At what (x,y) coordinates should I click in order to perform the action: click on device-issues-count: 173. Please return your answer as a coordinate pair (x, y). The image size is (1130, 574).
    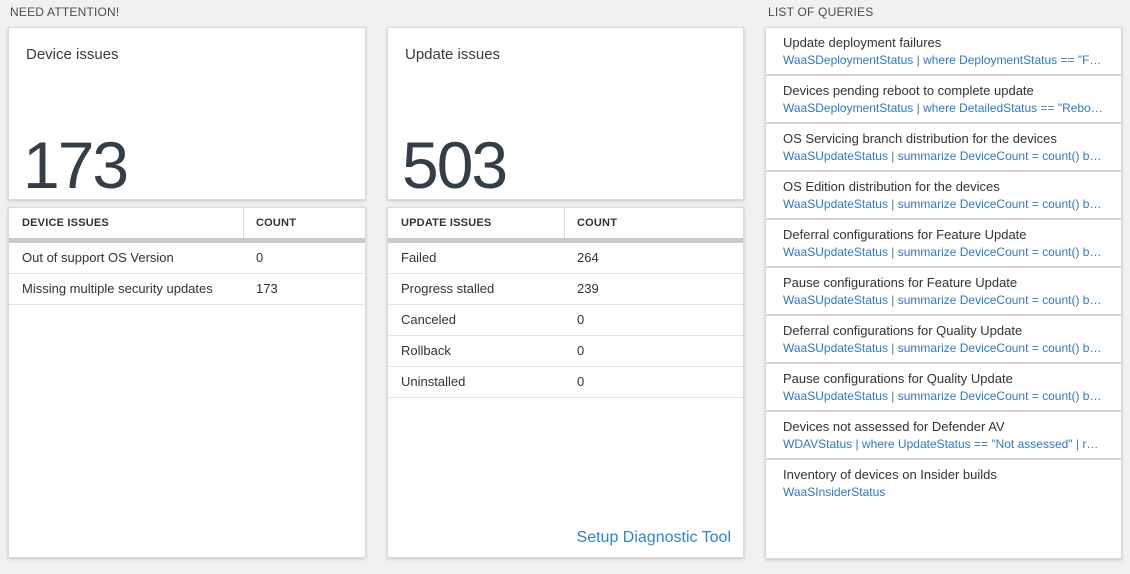
    Looking at the image, I should click on (76, 164).